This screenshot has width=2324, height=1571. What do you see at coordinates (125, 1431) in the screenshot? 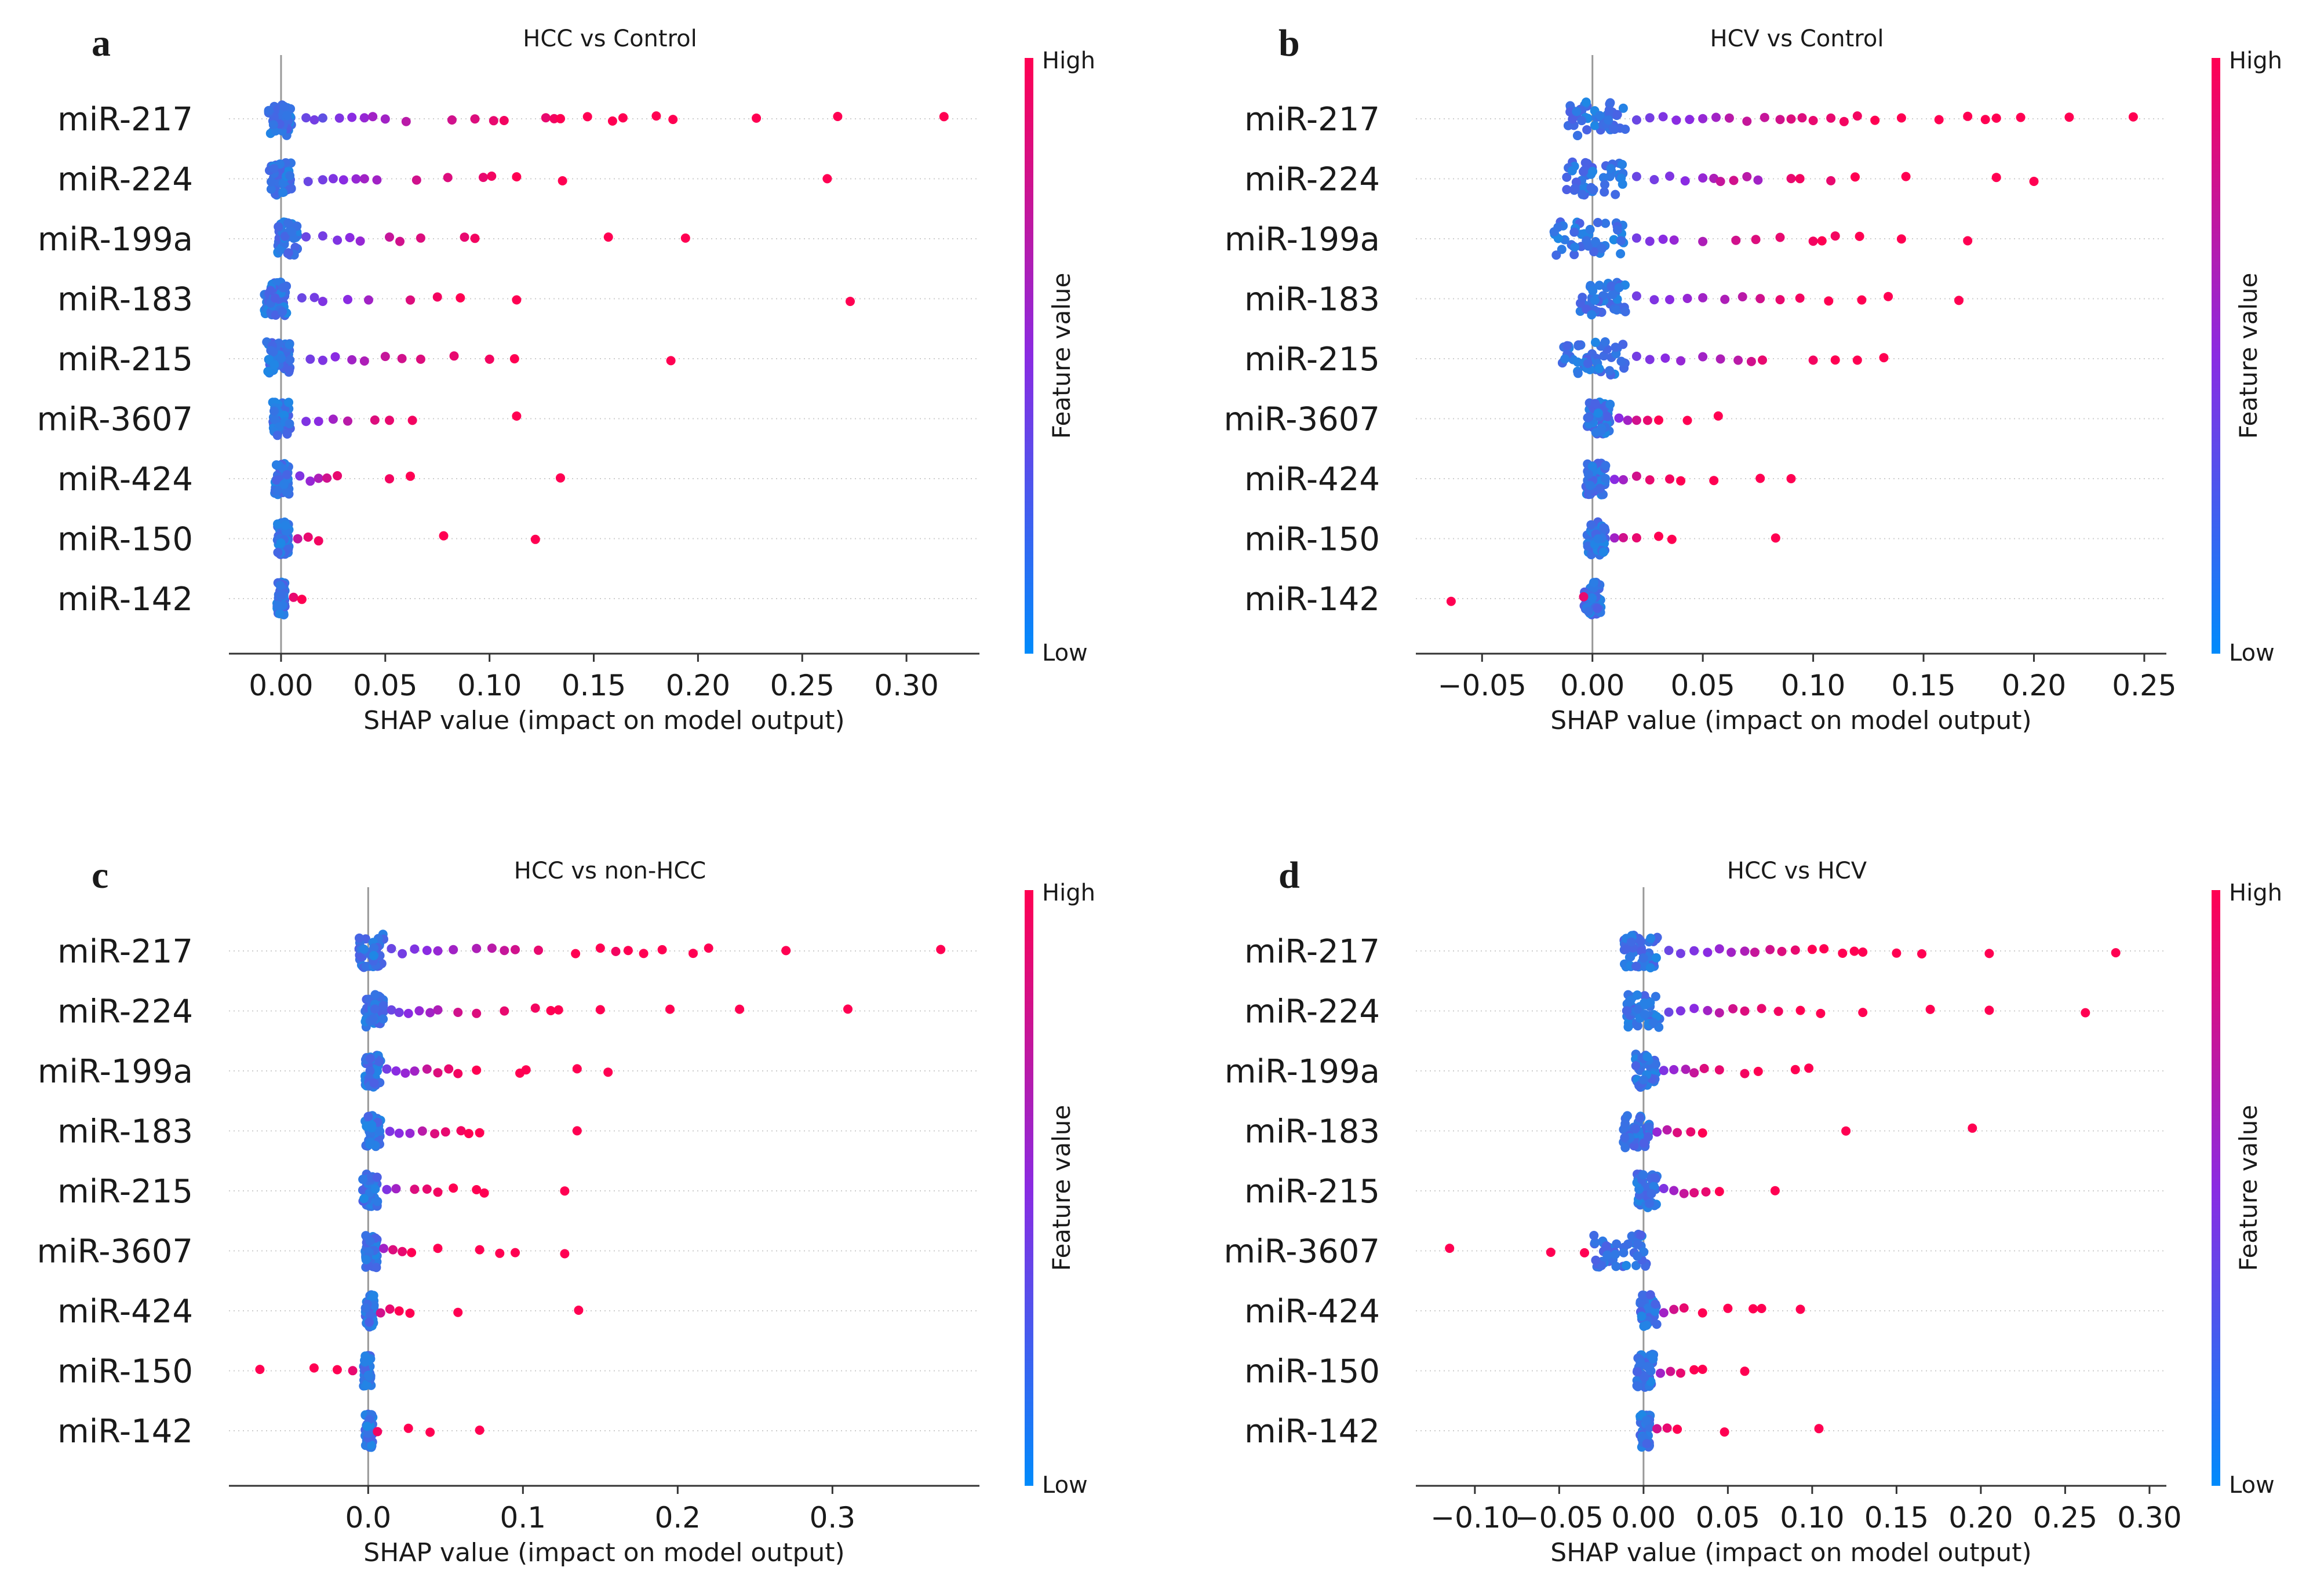
I see `feature-label: miR-142` at bounding box center [125, 1431].